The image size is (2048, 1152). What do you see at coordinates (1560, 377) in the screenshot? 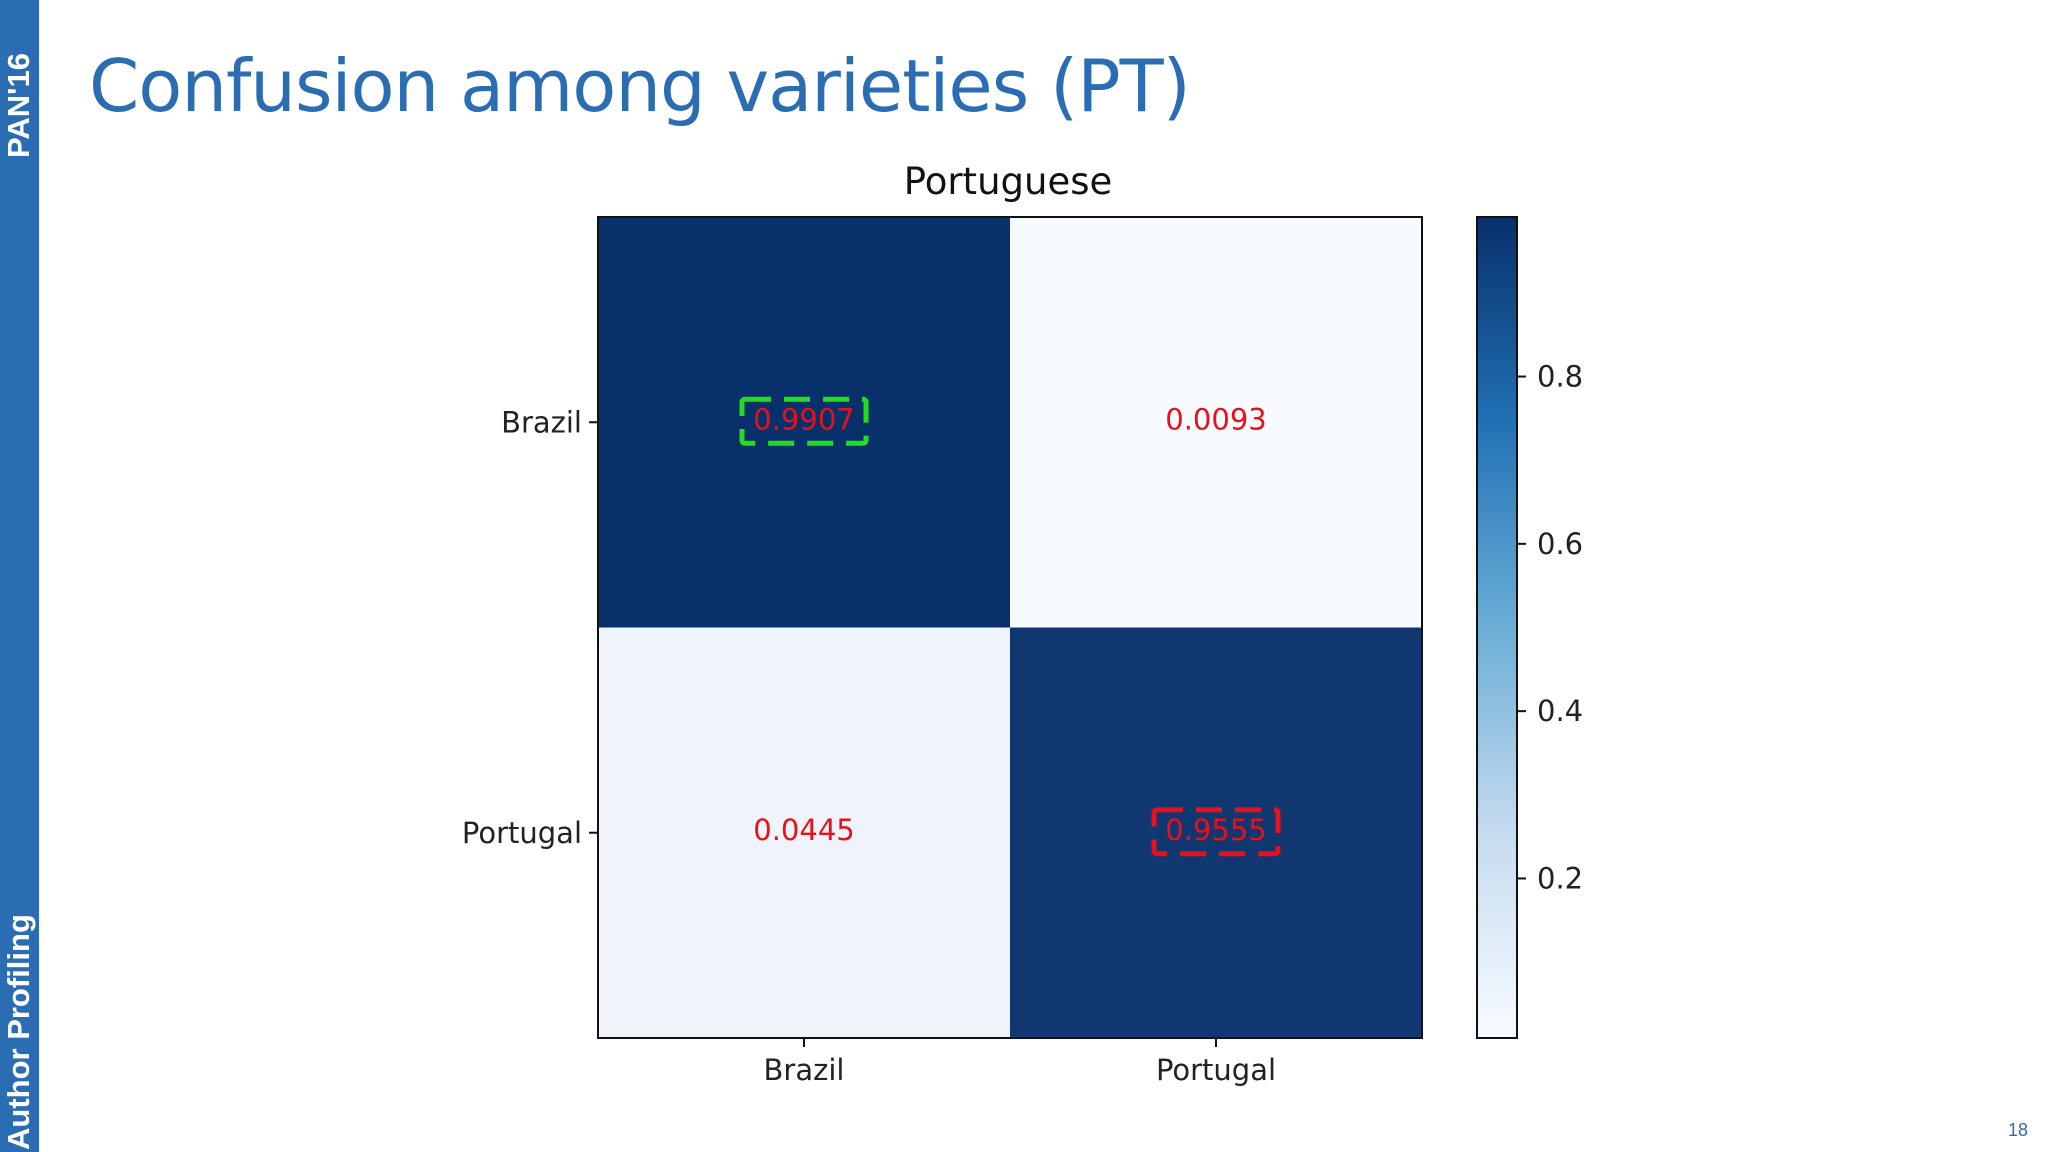
I see `colorbar-tick-label: 0.8` at bounding box center [1560, 377].